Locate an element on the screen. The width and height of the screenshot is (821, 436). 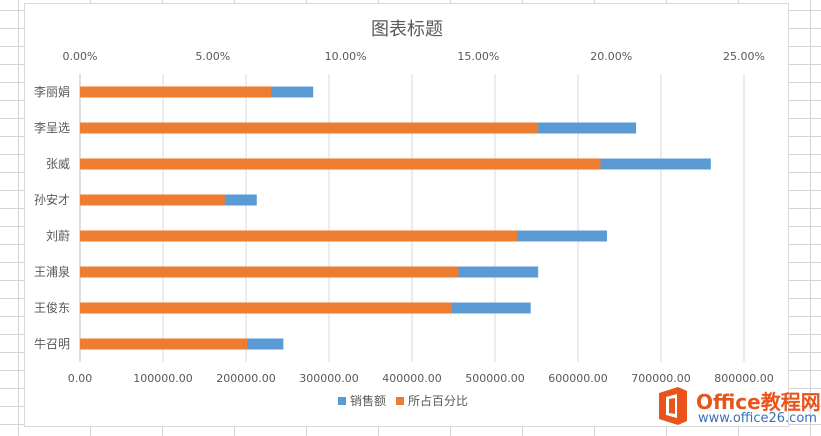
watermark-brand: Office教程网 is located at coordinates (758, 402).